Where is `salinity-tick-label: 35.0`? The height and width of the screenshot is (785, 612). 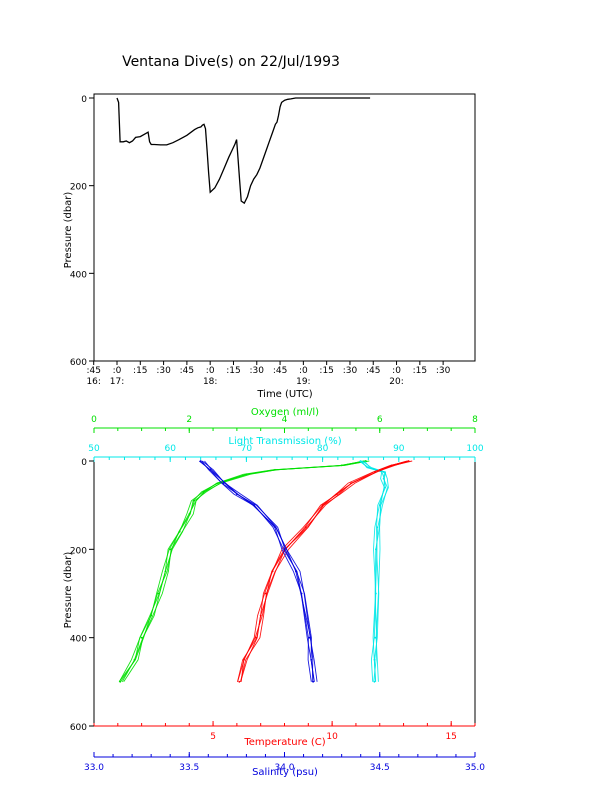 salinity-tick-label: 35.0 is located at coordinates (475, 768).